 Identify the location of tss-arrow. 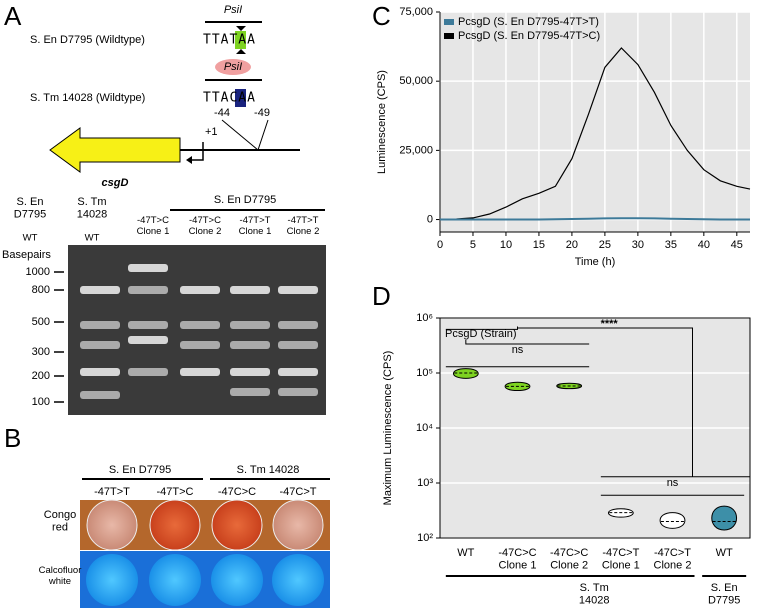
(196, 151).